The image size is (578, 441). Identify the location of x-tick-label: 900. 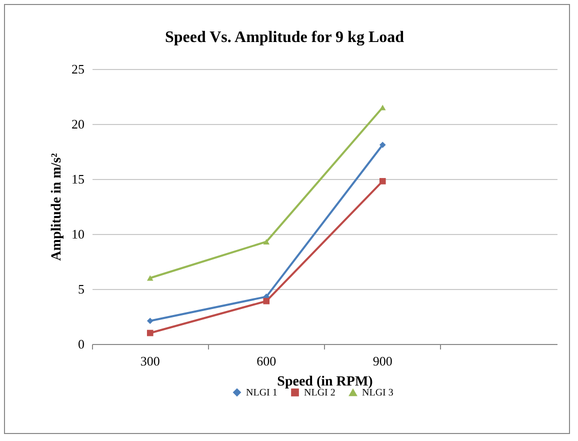
(382, 361).